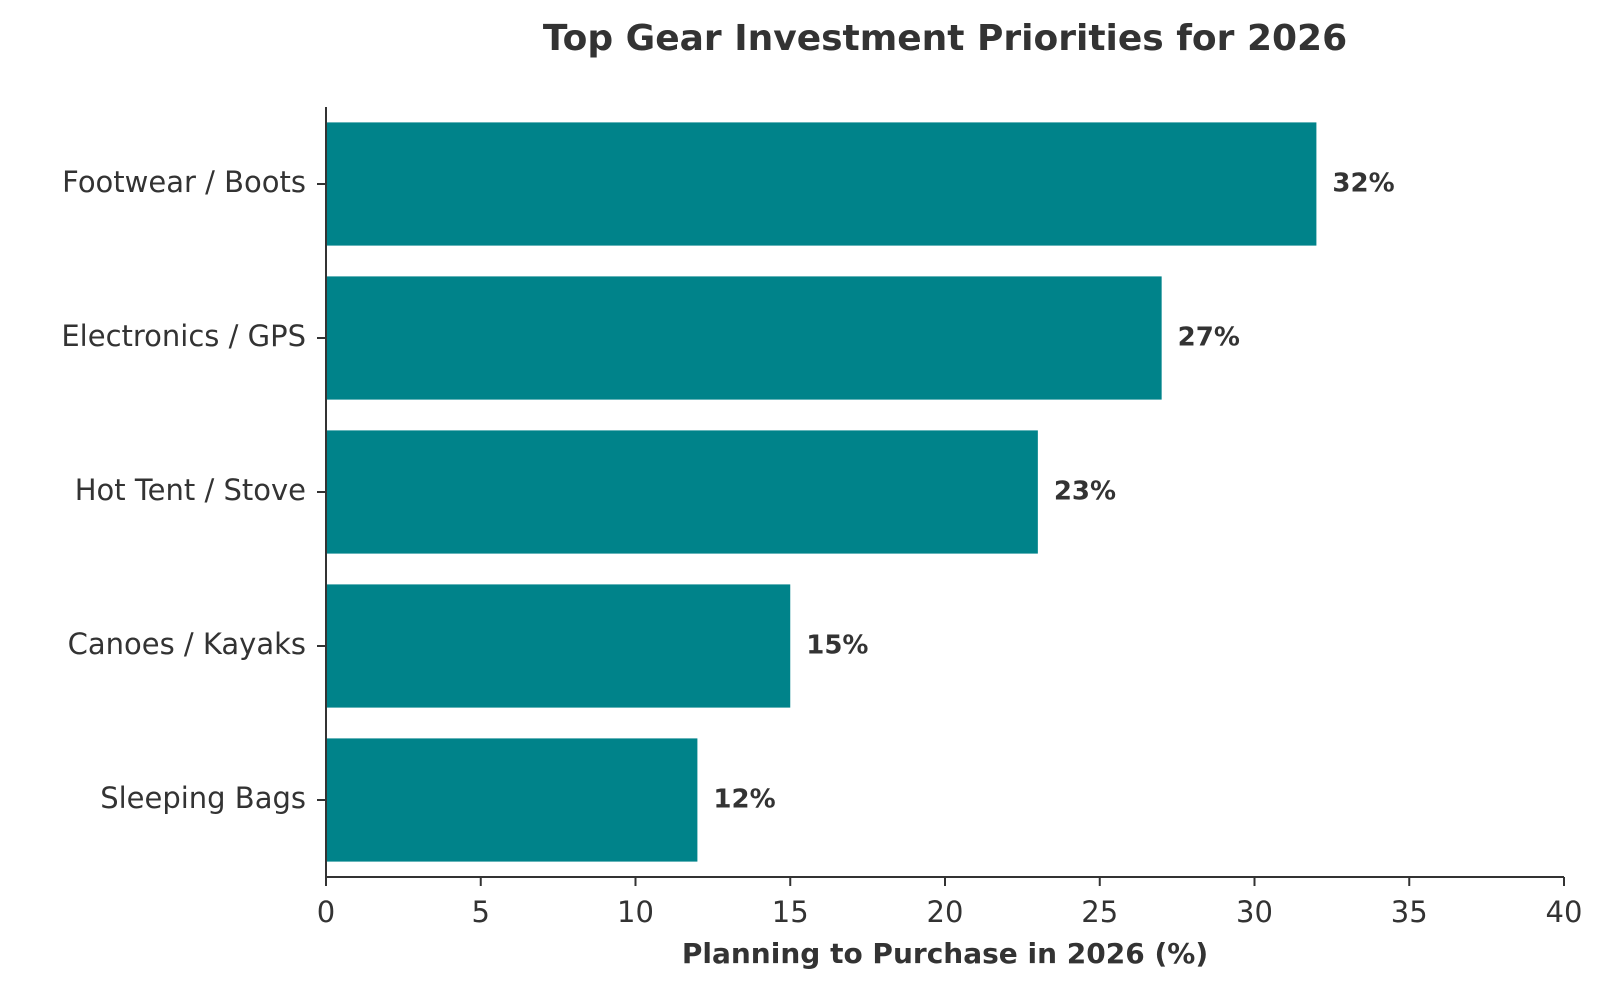  Describe the element at coordinates (744, 800) in the screenshot. I see `data-label: 12%` at that location.